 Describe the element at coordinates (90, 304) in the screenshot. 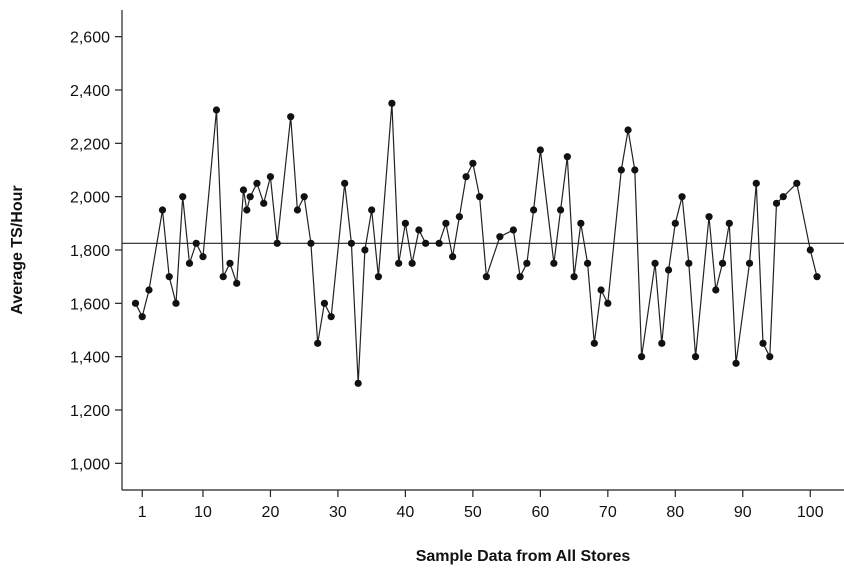

I see `y-tick-label: 1,600` at that location.